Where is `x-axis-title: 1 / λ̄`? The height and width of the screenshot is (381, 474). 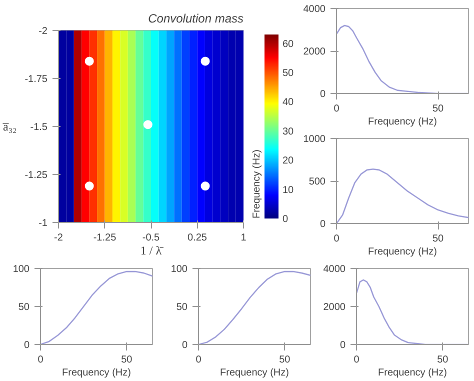
x-axis-title: 1 / λ̄ is located at coordinates (152, 251).